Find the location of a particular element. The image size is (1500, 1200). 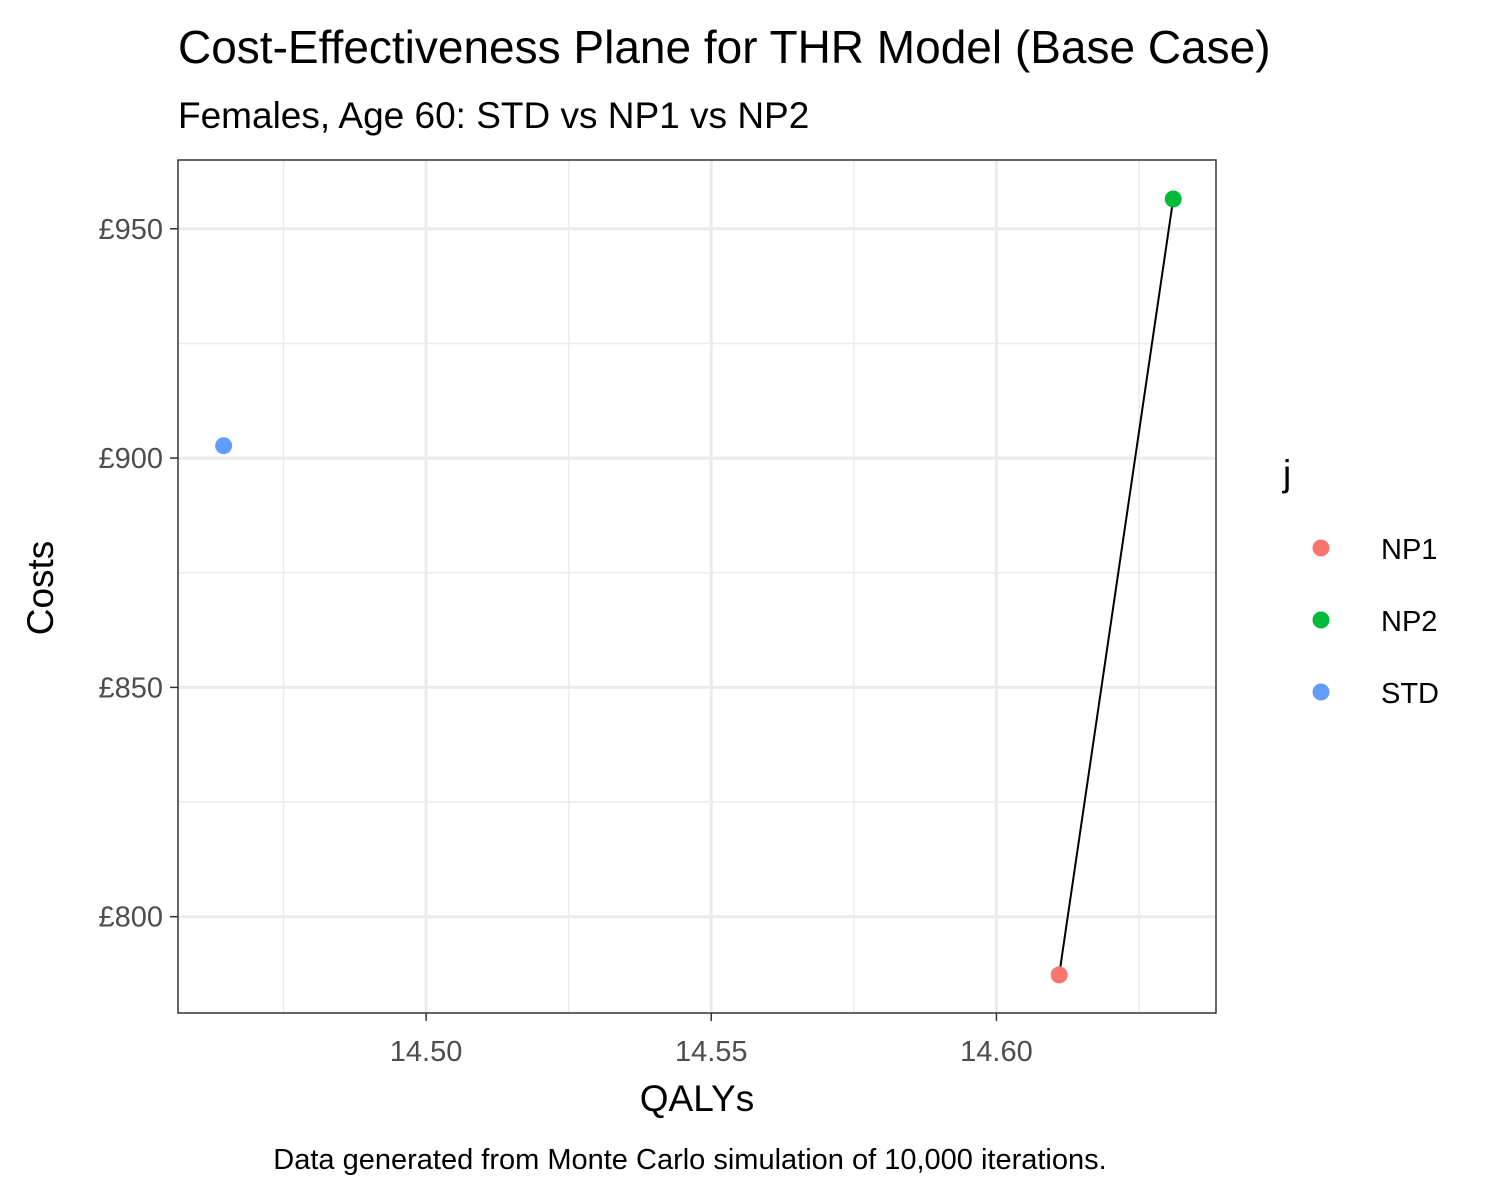

y-axis: £800 £850 £900 £950 is located at coordinates (138, 574).